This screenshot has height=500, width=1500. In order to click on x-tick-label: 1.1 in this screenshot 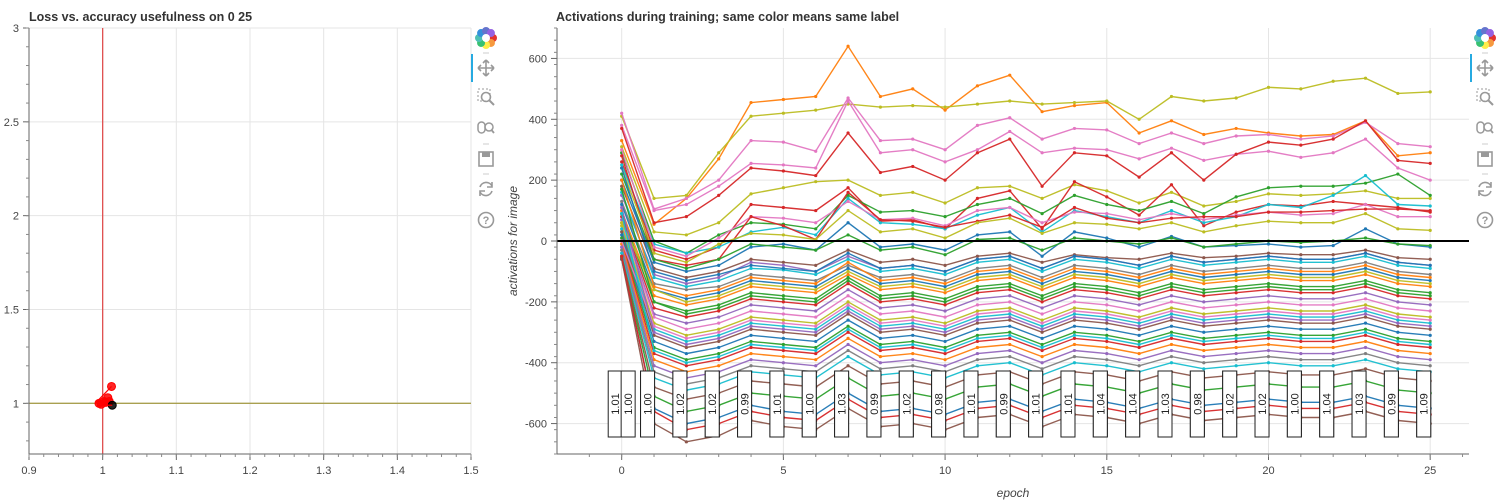, I will do `click(176, 471)`.